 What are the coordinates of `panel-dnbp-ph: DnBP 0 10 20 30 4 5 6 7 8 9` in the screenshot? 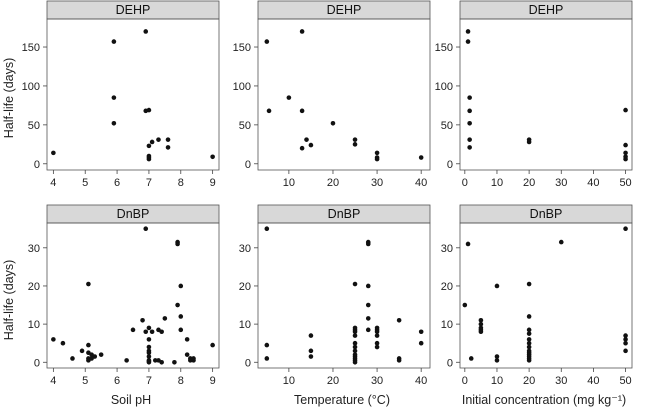 It's located at (124, 295).